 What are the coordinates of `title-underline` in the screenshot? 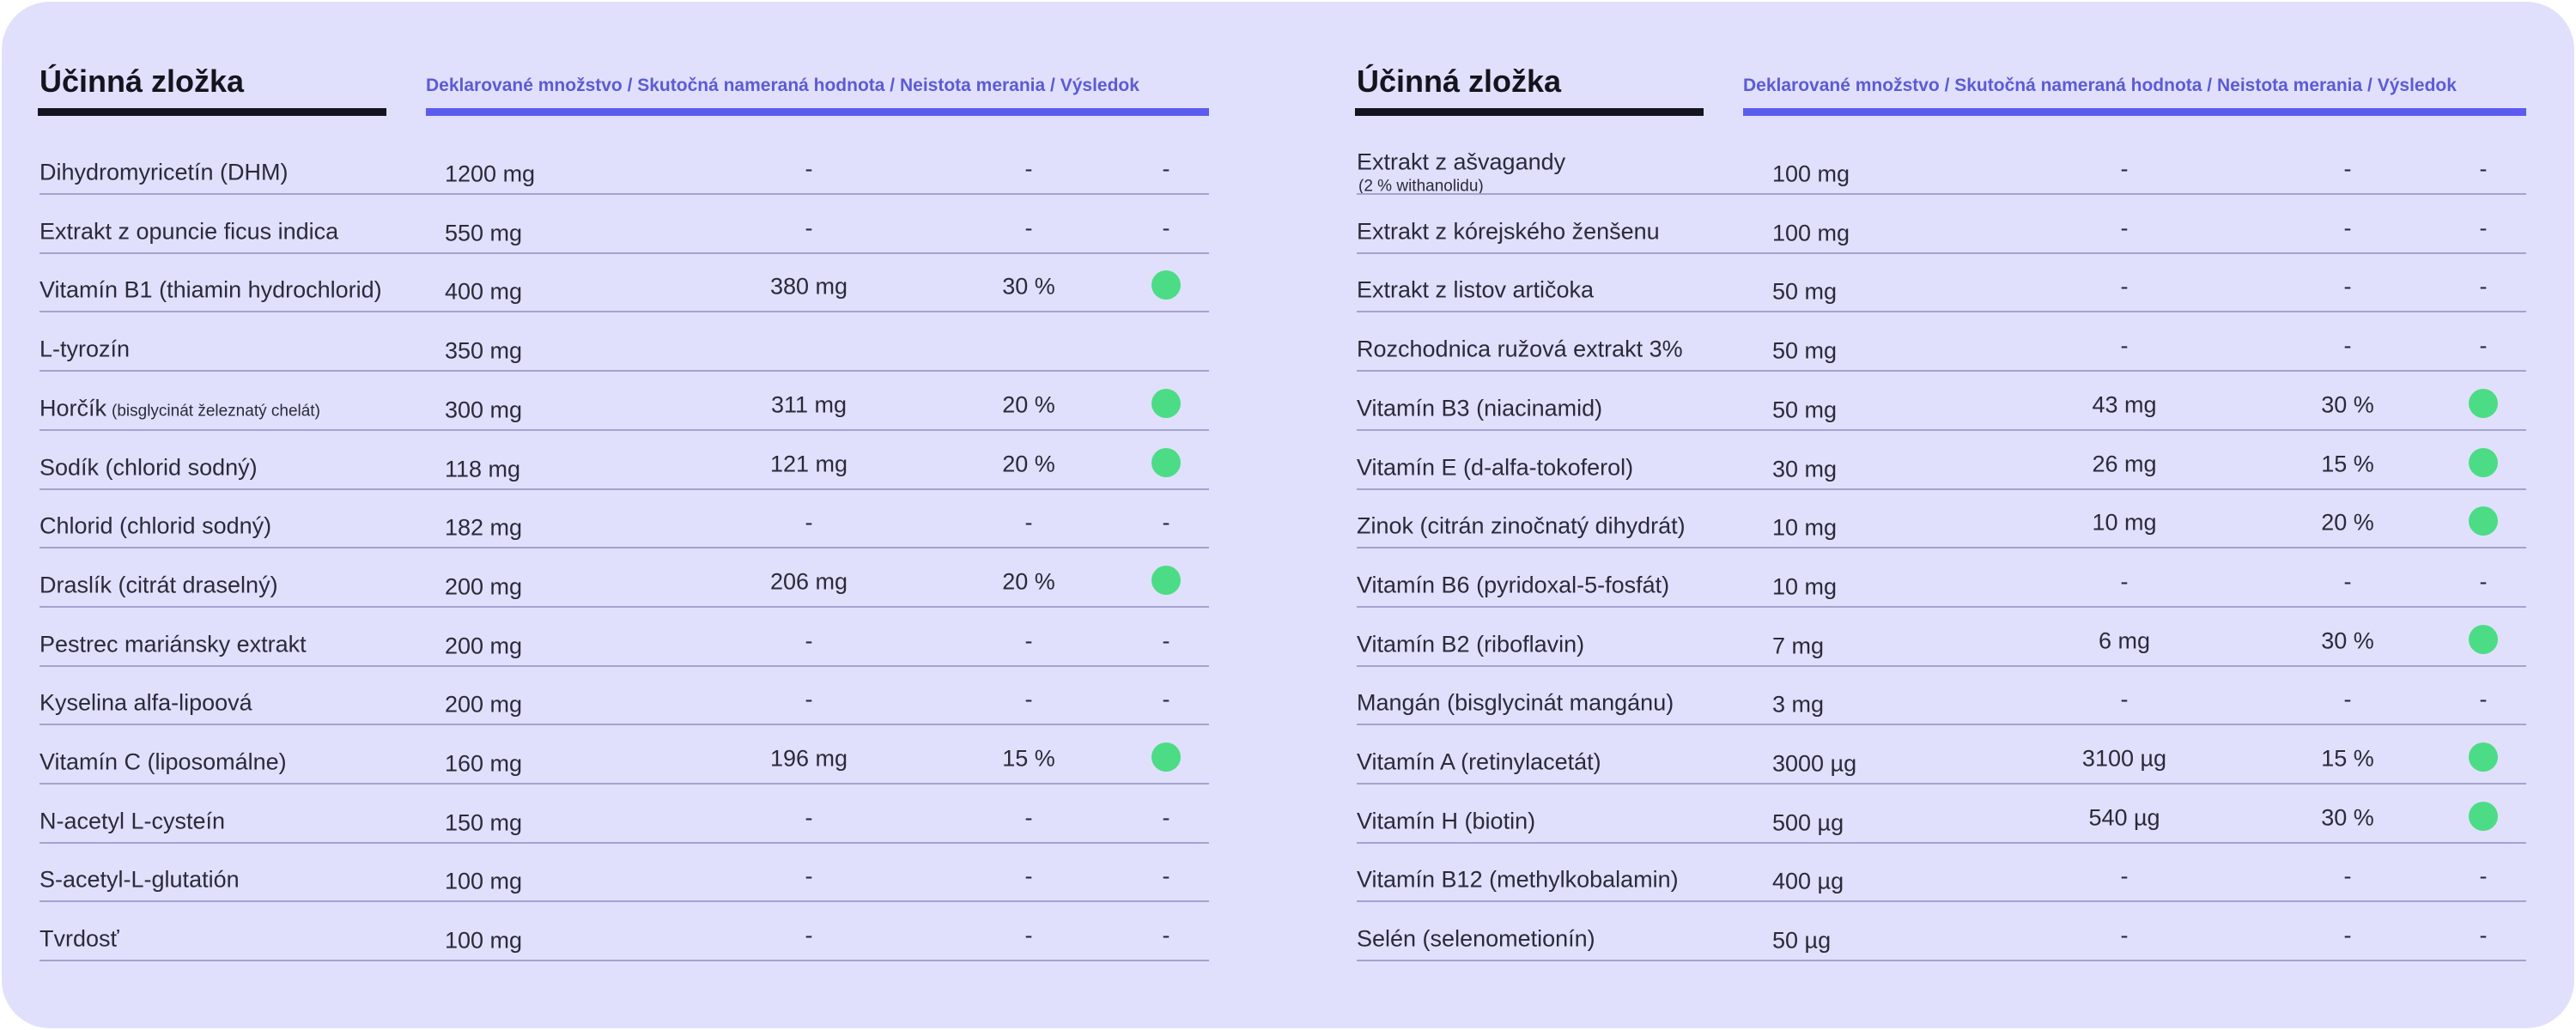 It's located at (212, 112).